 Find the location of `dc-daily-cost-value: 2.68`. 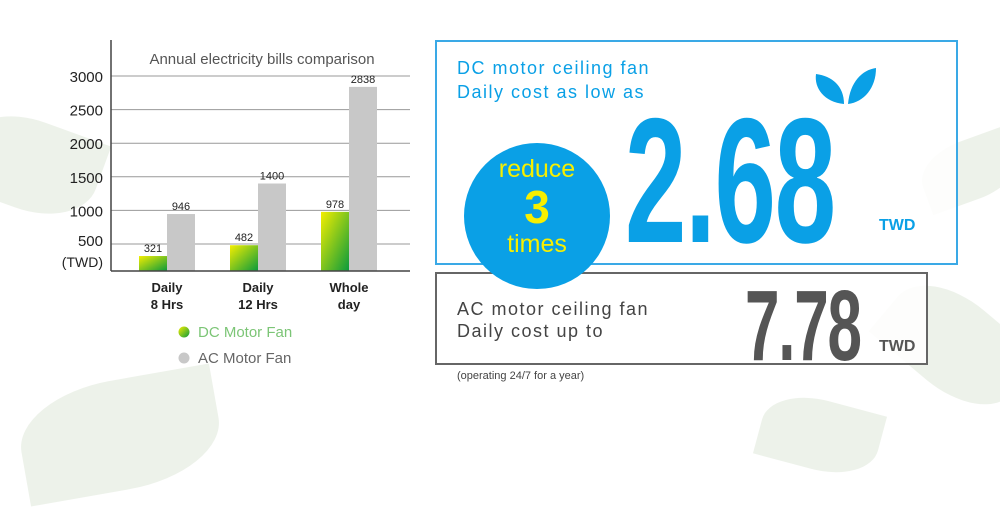

dc-daily-cost-value: 2.68 is located at coordinates (730, 180).